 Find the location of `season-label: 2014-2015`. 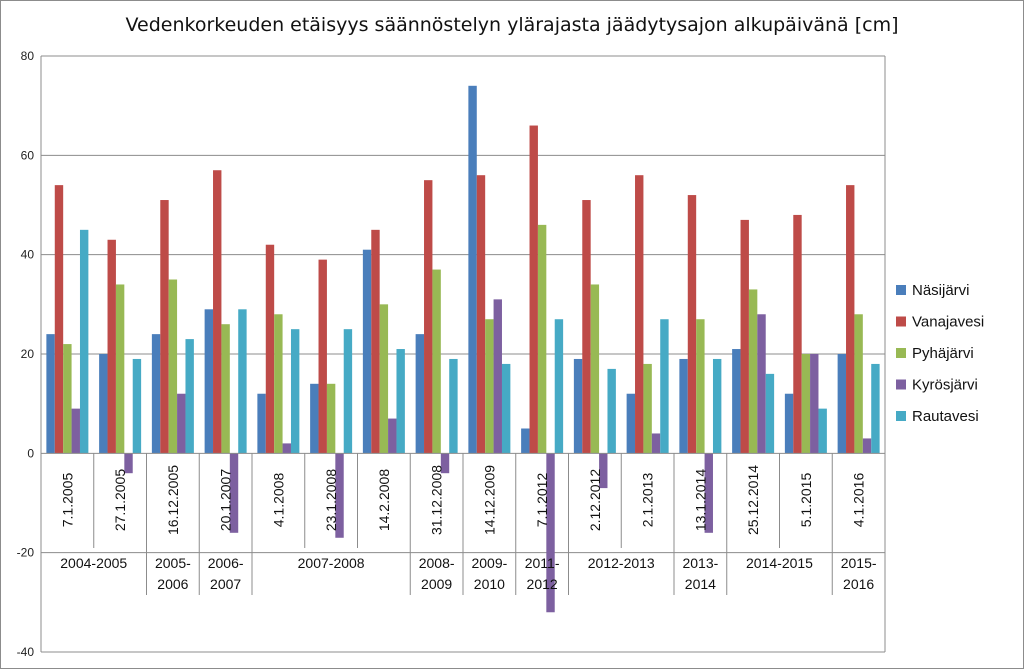

season-label: 2014-2015 is located at coordinates (779, 563).